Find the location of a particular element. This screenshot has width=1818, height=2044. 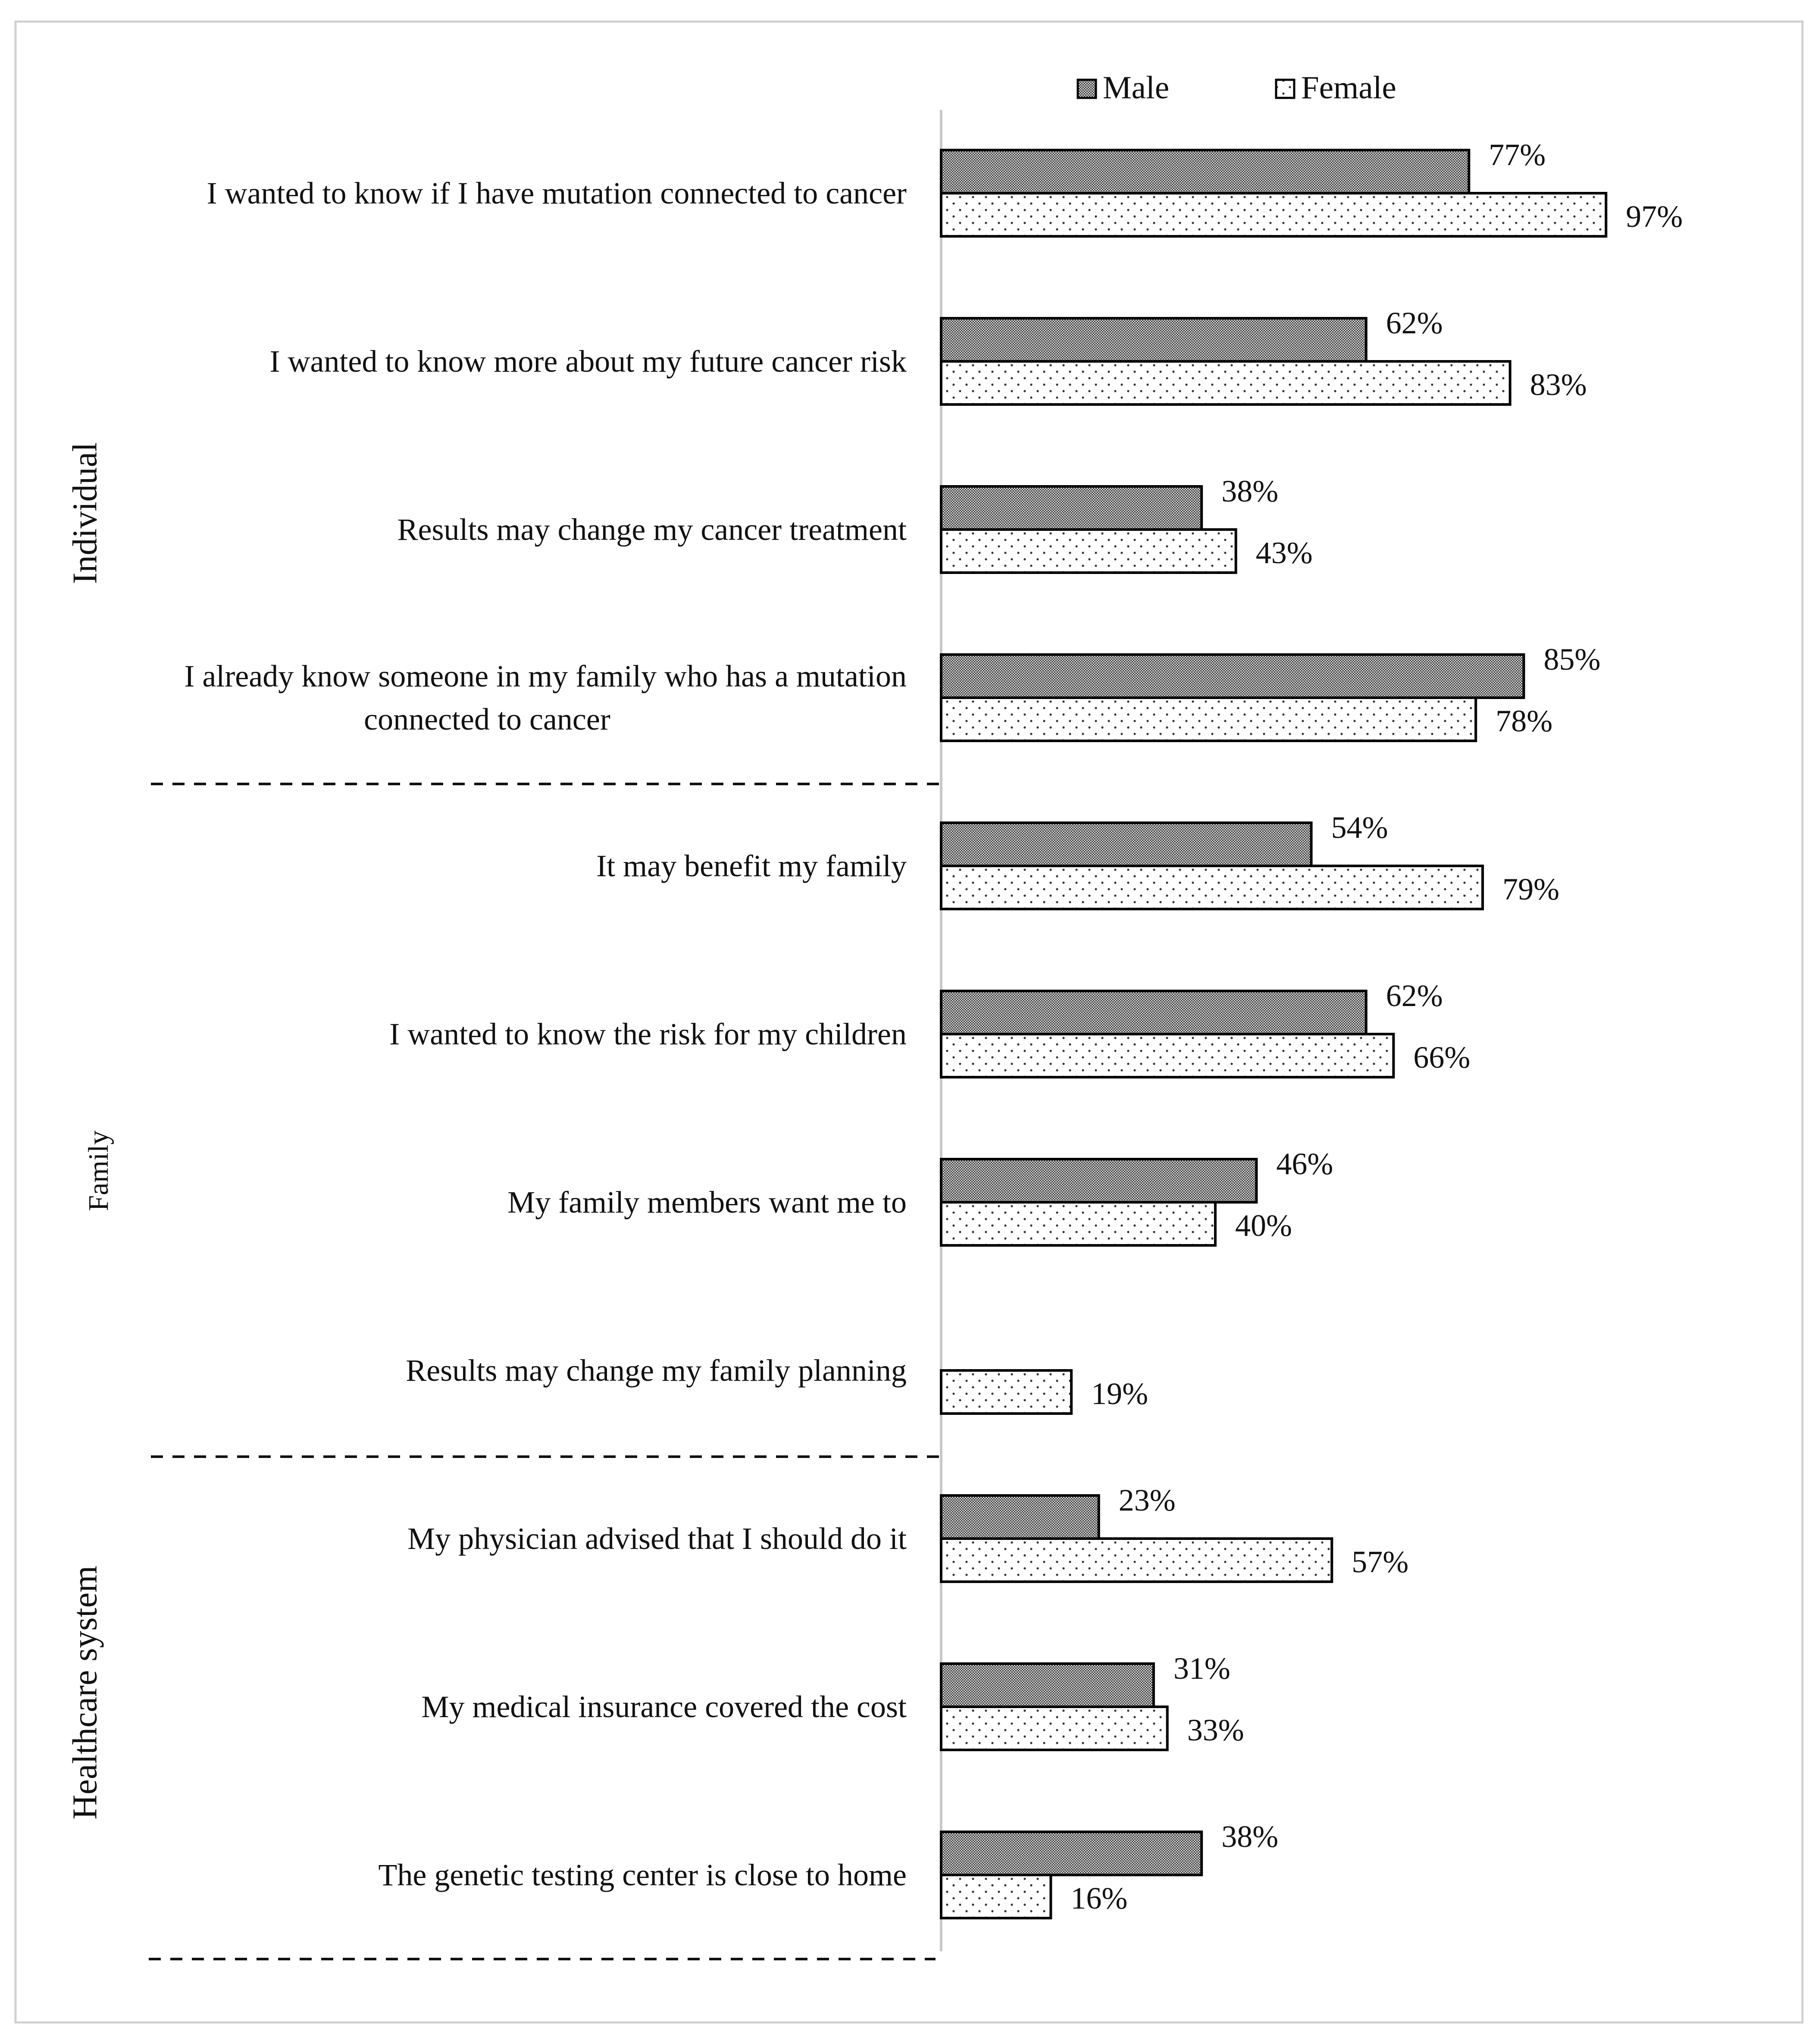

category-label: connected to cancer is located at coordinates (487, 719).